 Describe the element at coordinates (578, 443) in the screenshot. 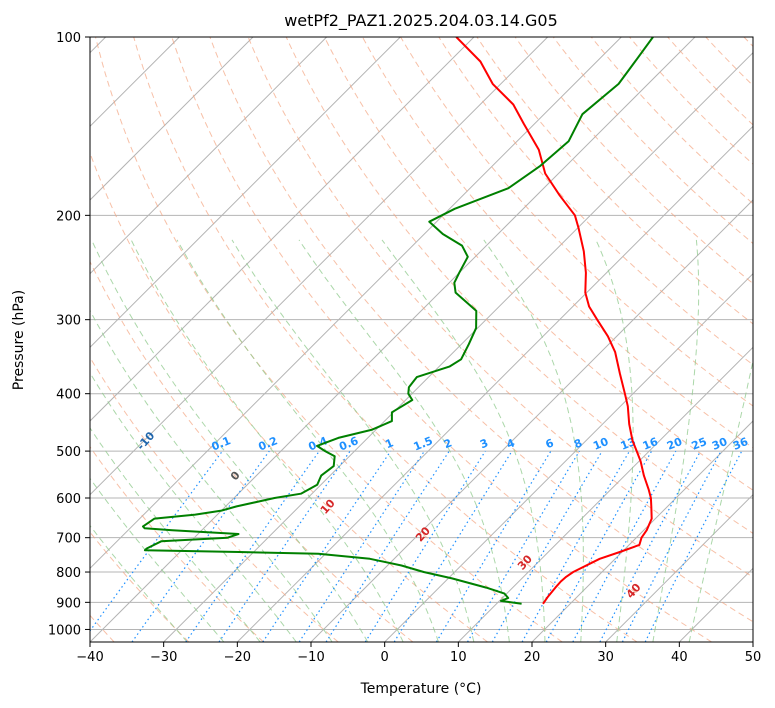

I see `mixing-ratio-label: 8` at that location.